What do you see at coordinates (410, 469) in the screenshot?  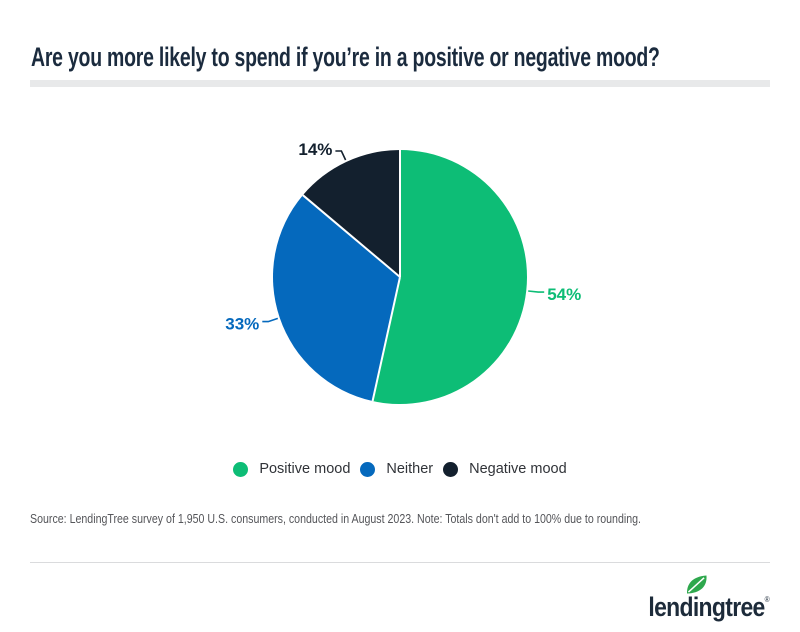 I see `legend-label: Neither` at bounding box center [410, 469].